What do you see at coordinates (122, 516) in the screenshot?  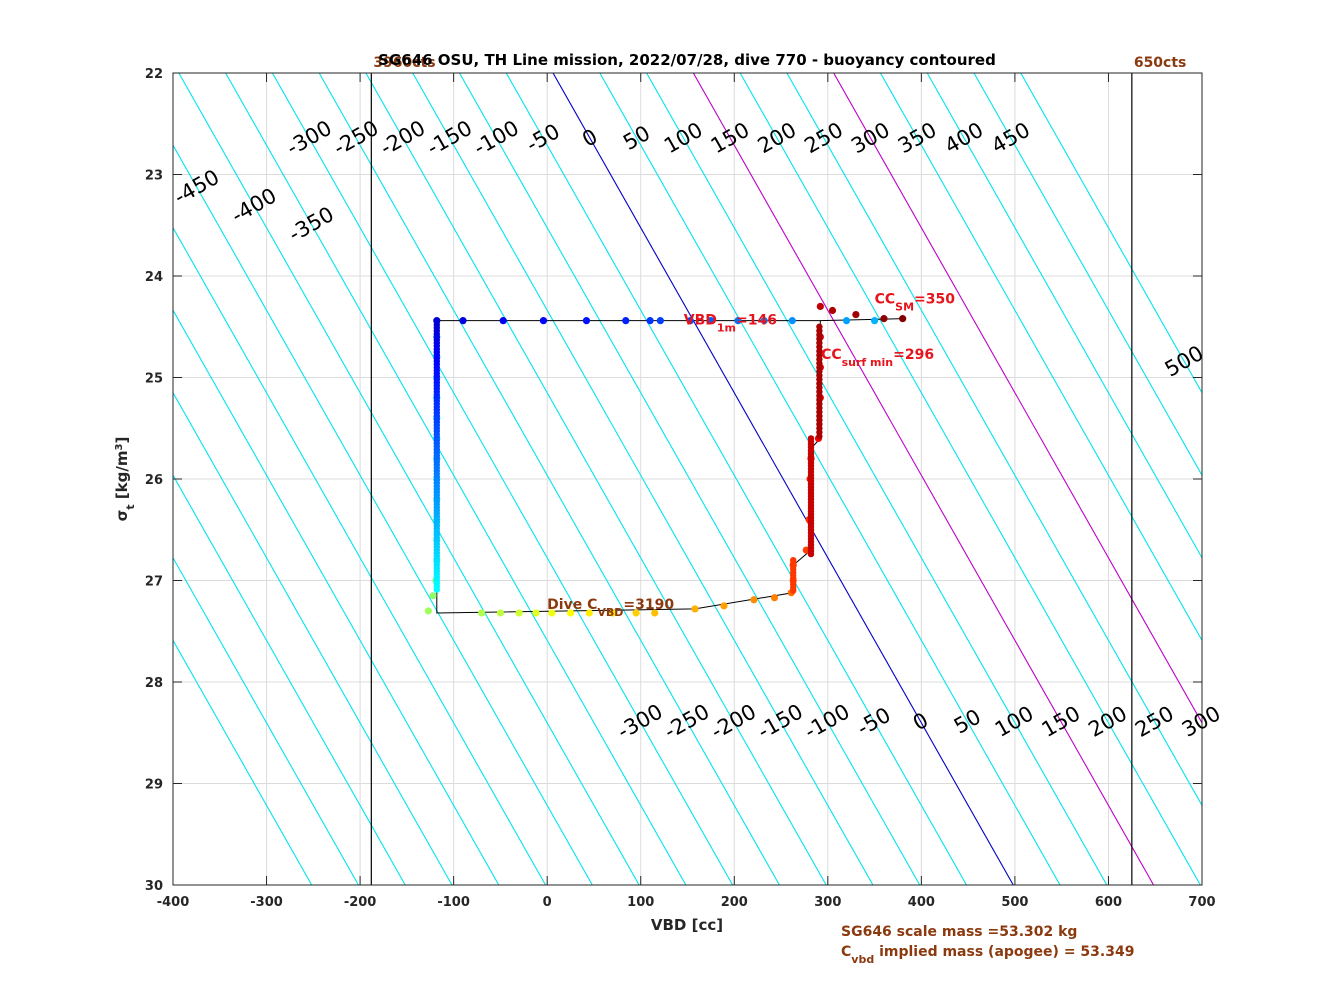 I see `y-axis-title-sigma: σ` at bounding box center [122, 516].